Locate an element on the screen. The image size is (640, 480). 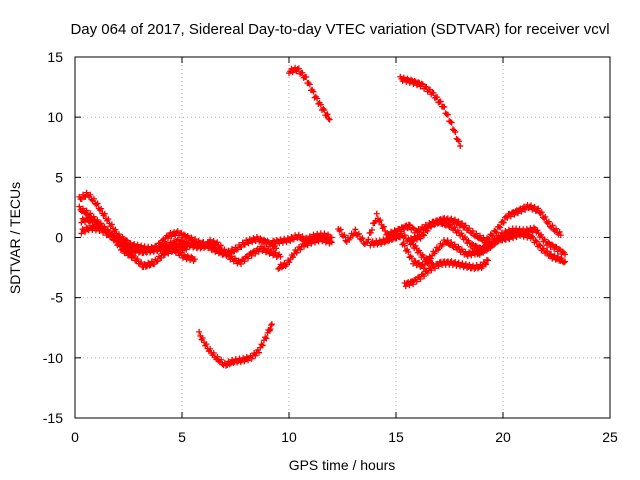
y-tick-label: 15 is located at coordinates (55, 57).